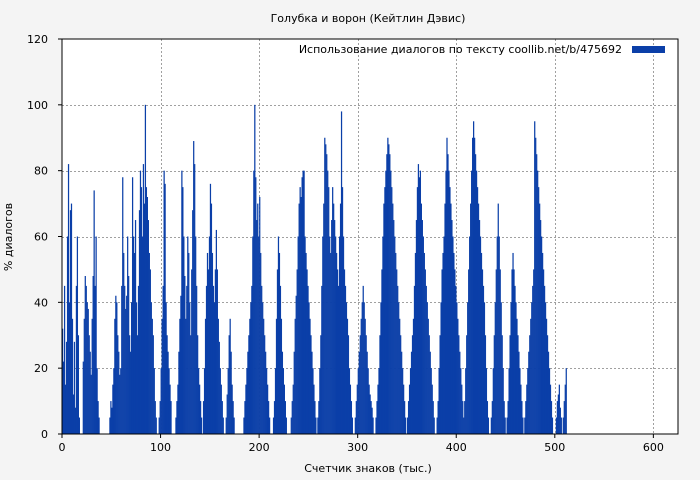 This screenshot has height=480, width=700. What do you see at coordinates (456, 447) in the screenshot?
I see `x-tick-label: 400` at bounding box center [456, 447].